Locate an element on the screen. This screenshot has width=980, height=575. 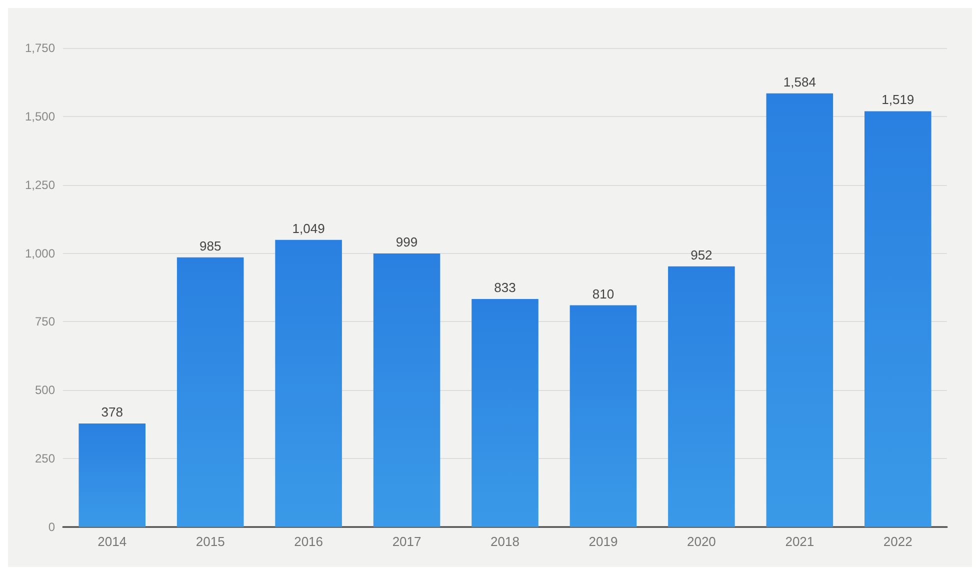
x-tick-label: 2022 is located at coordinates (897, 541).